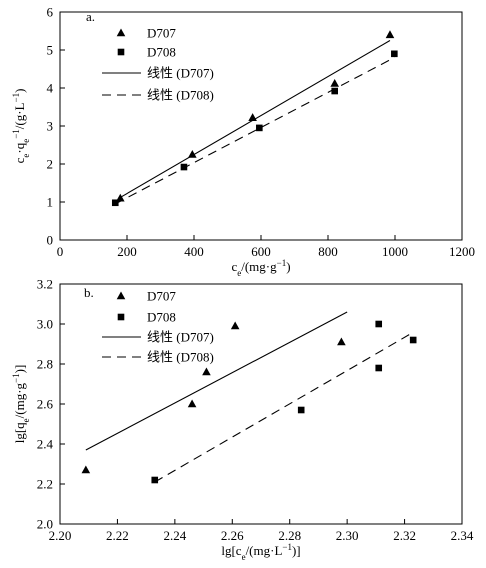 This screenshot has width=486, height=568. What do you see at coordinates (127, 251) in the screenshot?
I see `x-tick-label: 200` at bounding box center [127, 251].